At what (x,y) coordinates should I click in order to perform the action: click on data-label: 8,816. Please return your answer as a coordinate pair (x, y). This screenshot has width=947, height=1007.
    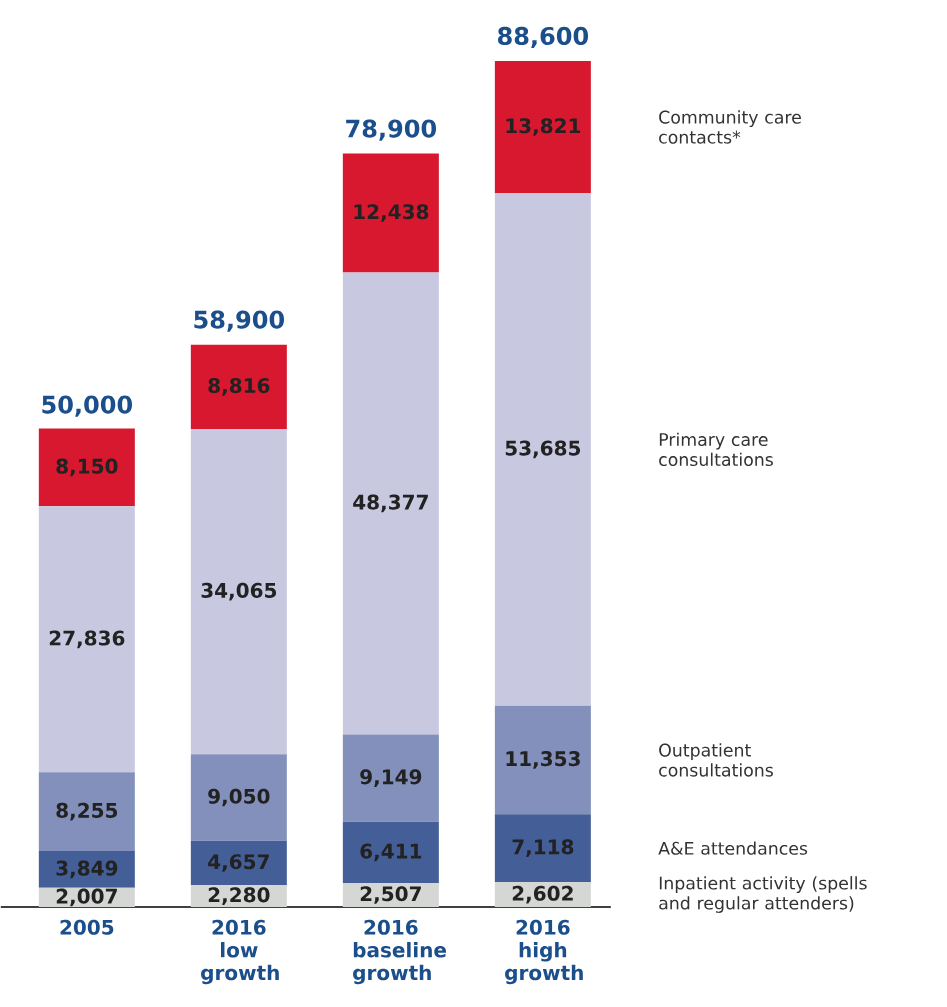
    Looking at the image, I should click on (239, 387).